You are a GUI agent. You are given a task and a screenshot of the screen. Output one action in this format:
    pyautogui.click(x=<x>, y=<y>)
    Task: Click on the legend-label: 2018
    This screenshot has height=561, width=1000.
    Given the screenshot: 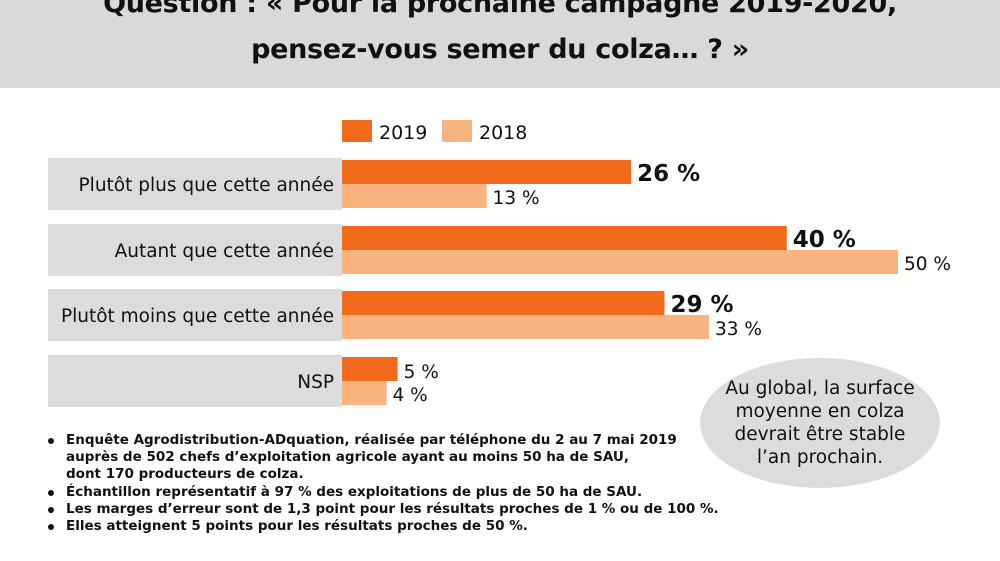 What is the action you would take?
    pyautogui.click(x=503, y=133)
    